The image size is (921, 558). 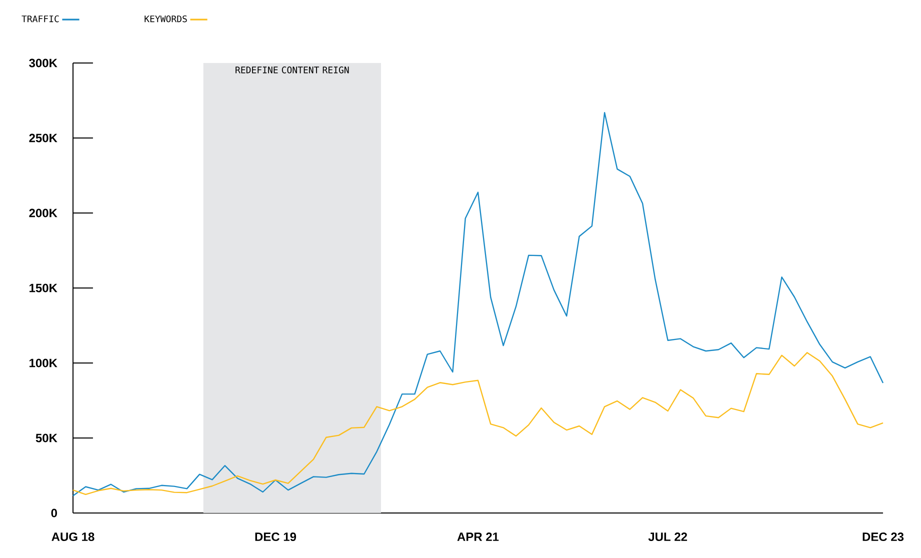 What do you see at coordinates (43, 138) in the screenshot?
I see `y-tick-label: 250K` at bounding box center [43, 138].